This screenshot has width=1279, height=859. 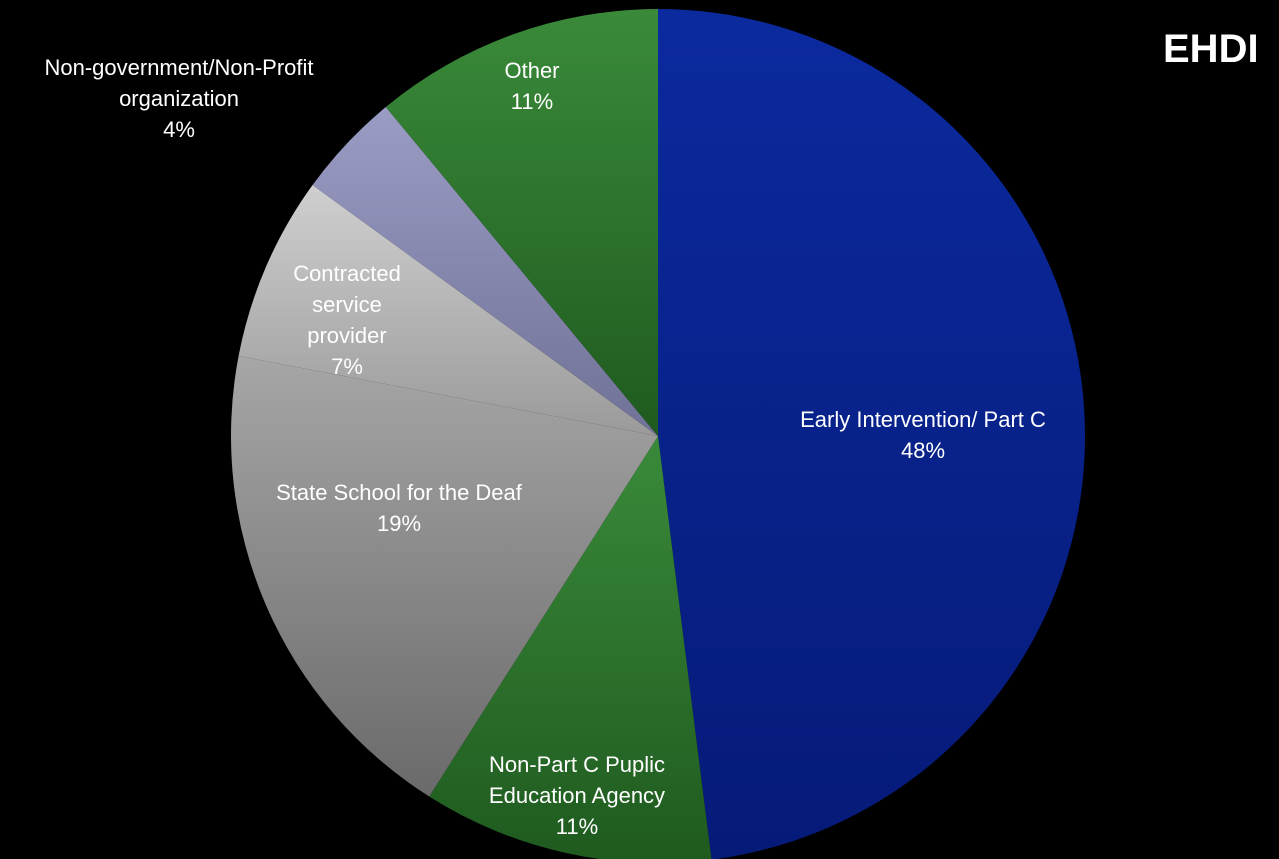 What do you see at coordinates (531, 86) in the screenshot?
I see `slice-label-5: Other 11%` at bounding box center [531, 86].